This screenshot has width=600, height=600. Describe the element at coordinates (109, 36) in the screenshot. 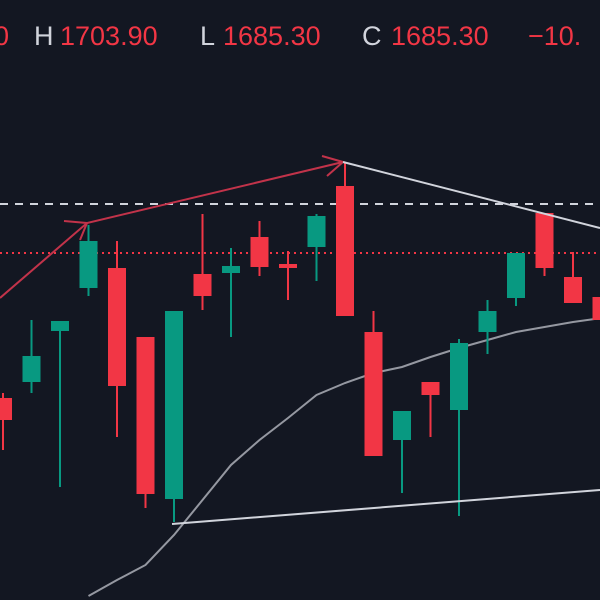

I see `header-value: 1703.90` at that location.